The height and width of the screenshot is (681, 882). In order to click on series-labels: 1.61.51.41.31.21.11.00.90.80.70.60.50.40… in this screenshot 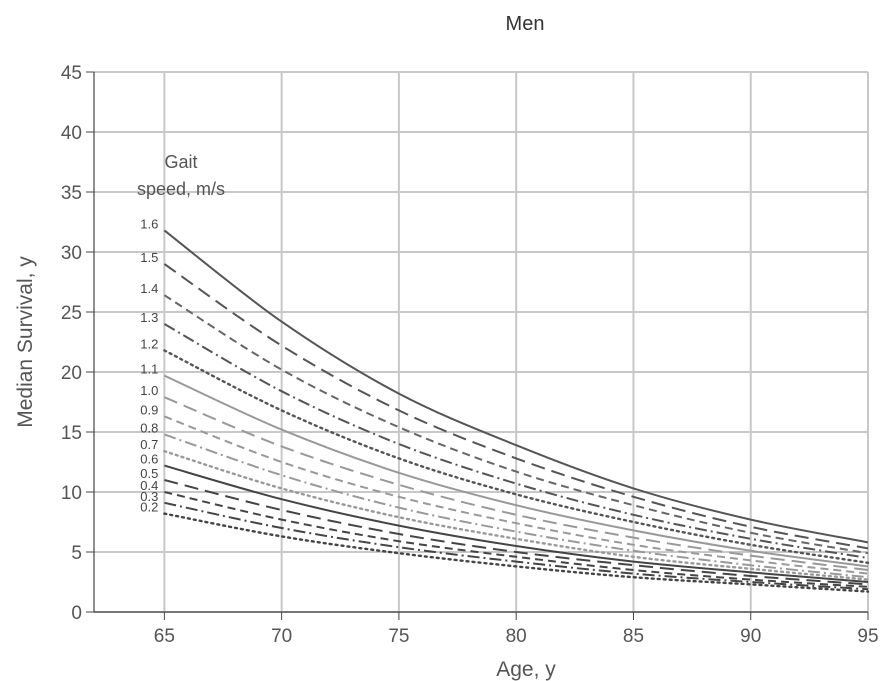, I will do `click(149, 365)`.